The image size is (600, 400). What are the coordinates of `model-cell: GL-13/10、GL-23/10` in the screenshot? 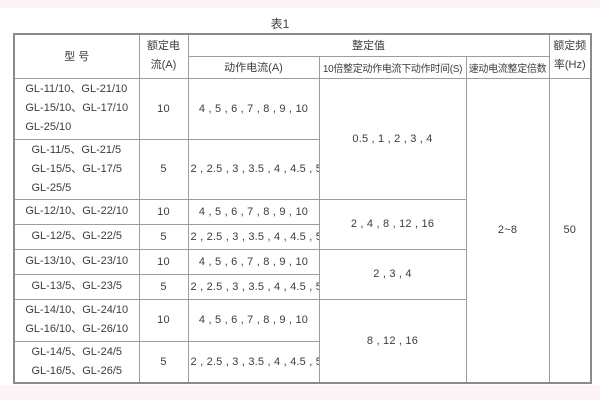 It's located at (76, 261).